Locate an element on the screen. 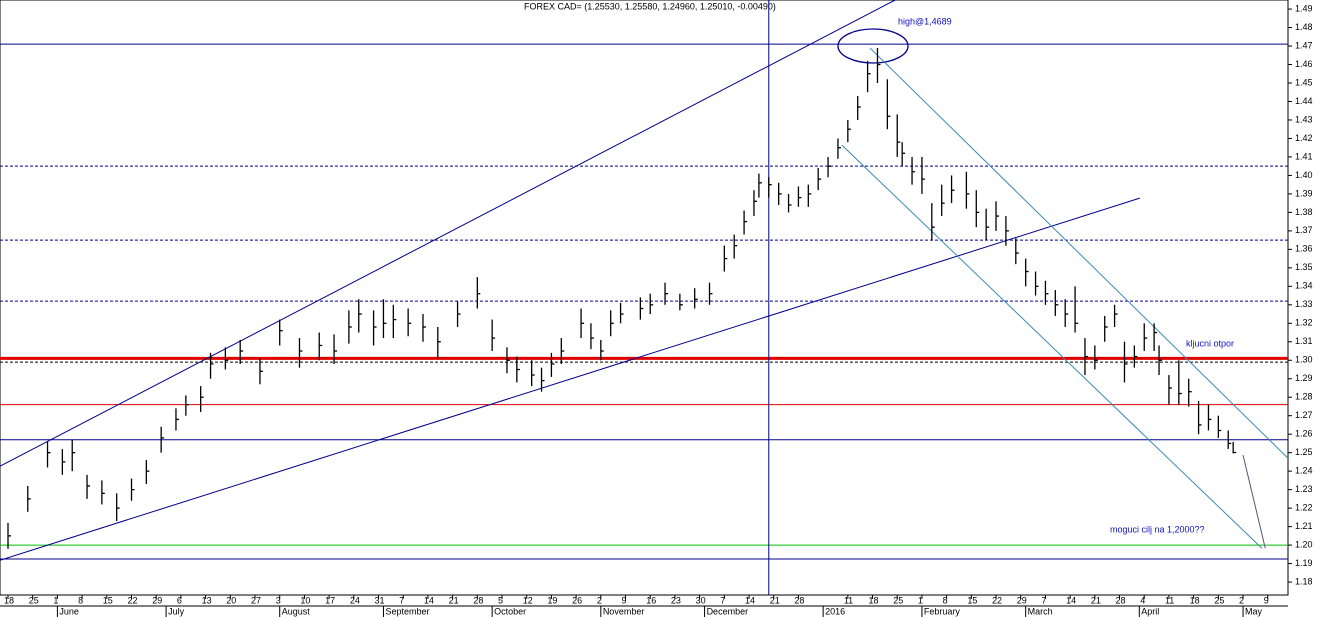 This screenshot has height=617, width=1329. y-tick-label: 1.25 is located at coordinates (1304, 452).